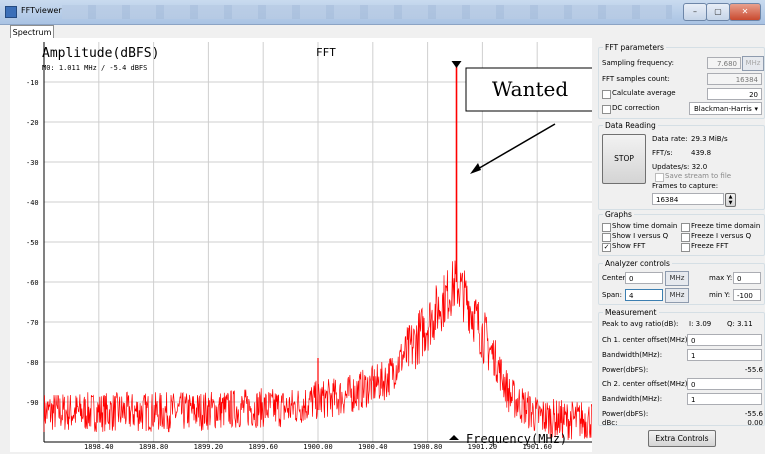  I want to click on x-tick-label: 1900.80, so click(428, 447).